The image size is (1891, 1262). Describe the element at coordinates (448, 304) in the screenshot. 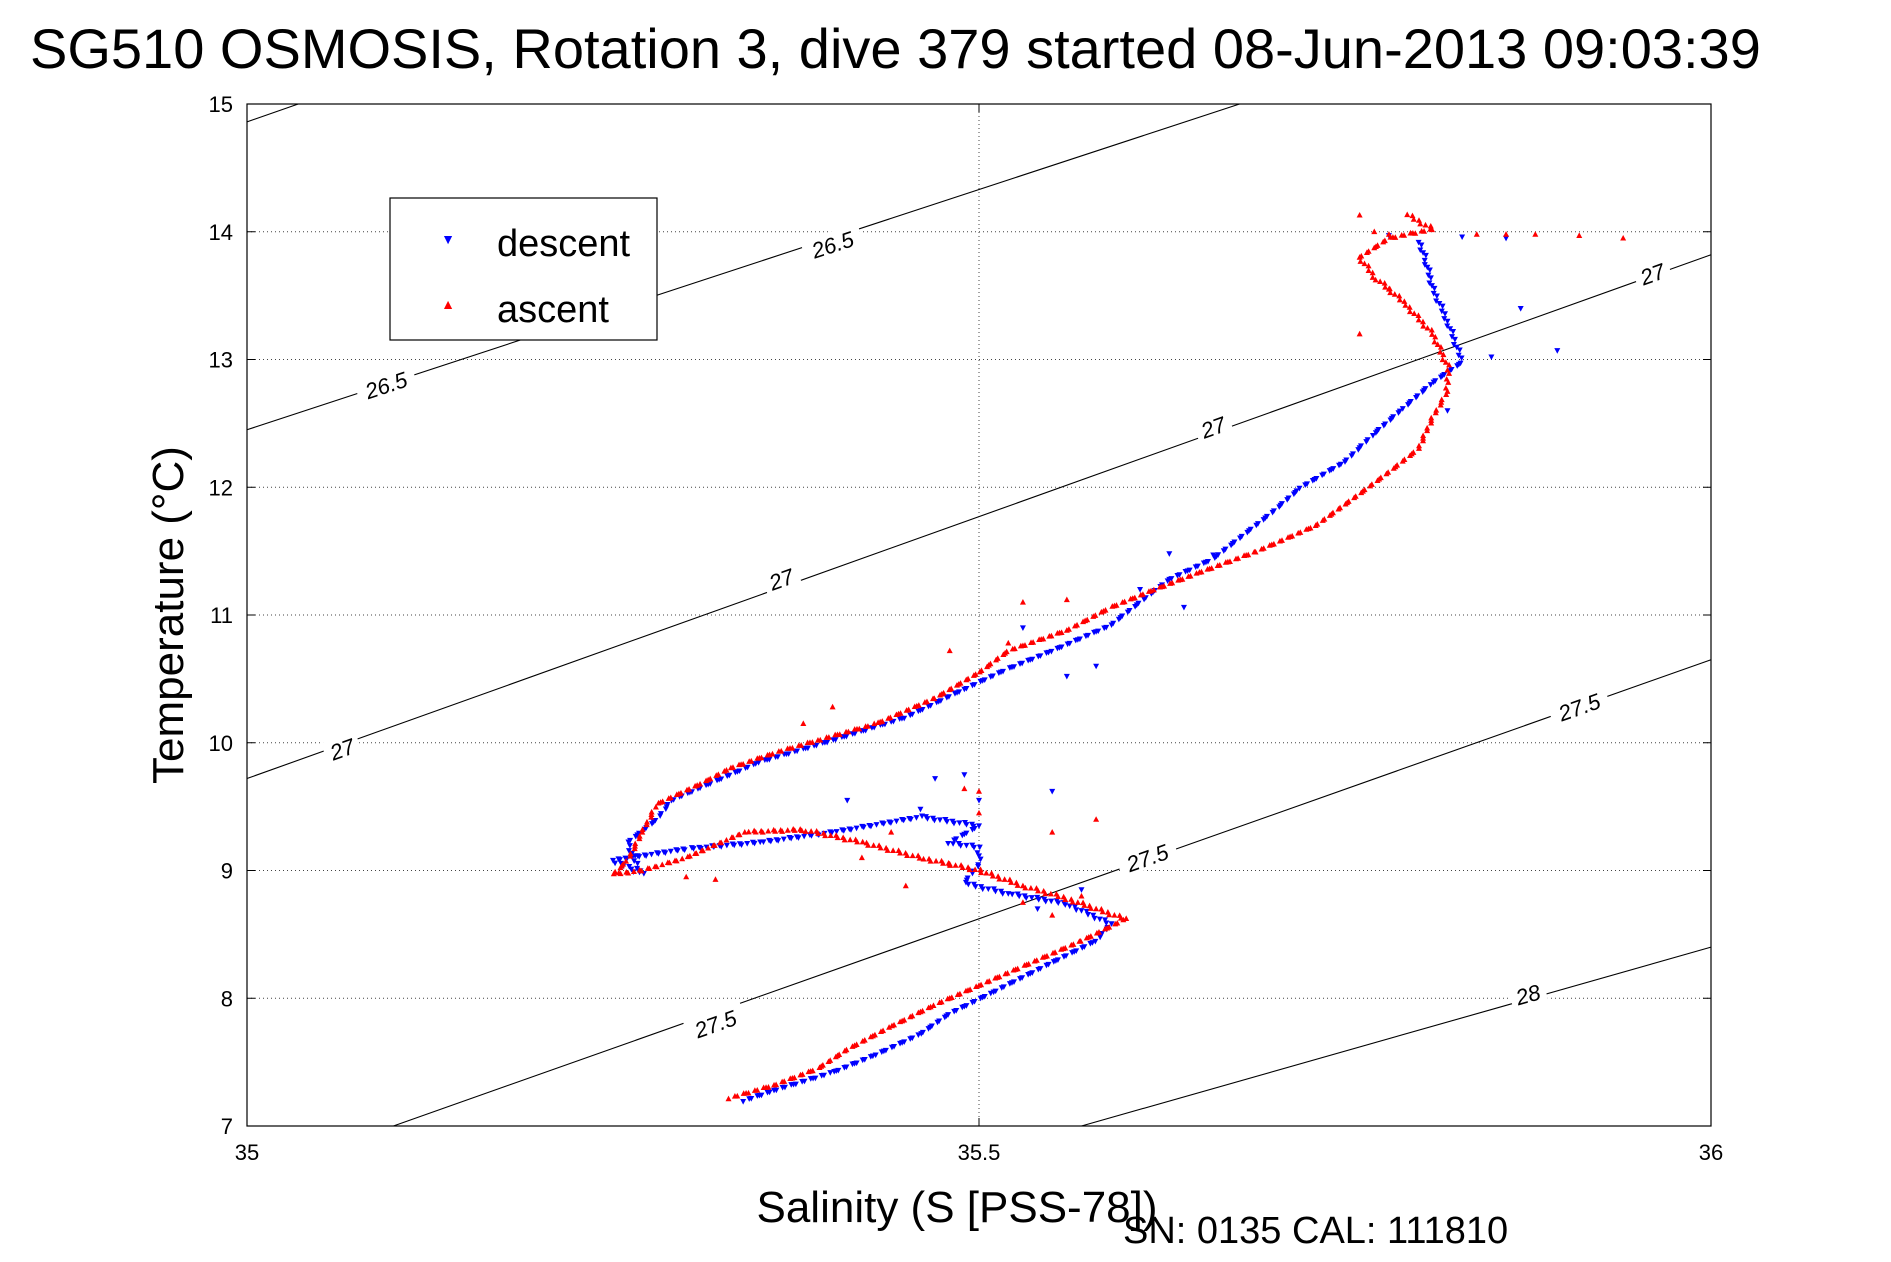

I see `legend-marker-ascent: ▲` at that location.